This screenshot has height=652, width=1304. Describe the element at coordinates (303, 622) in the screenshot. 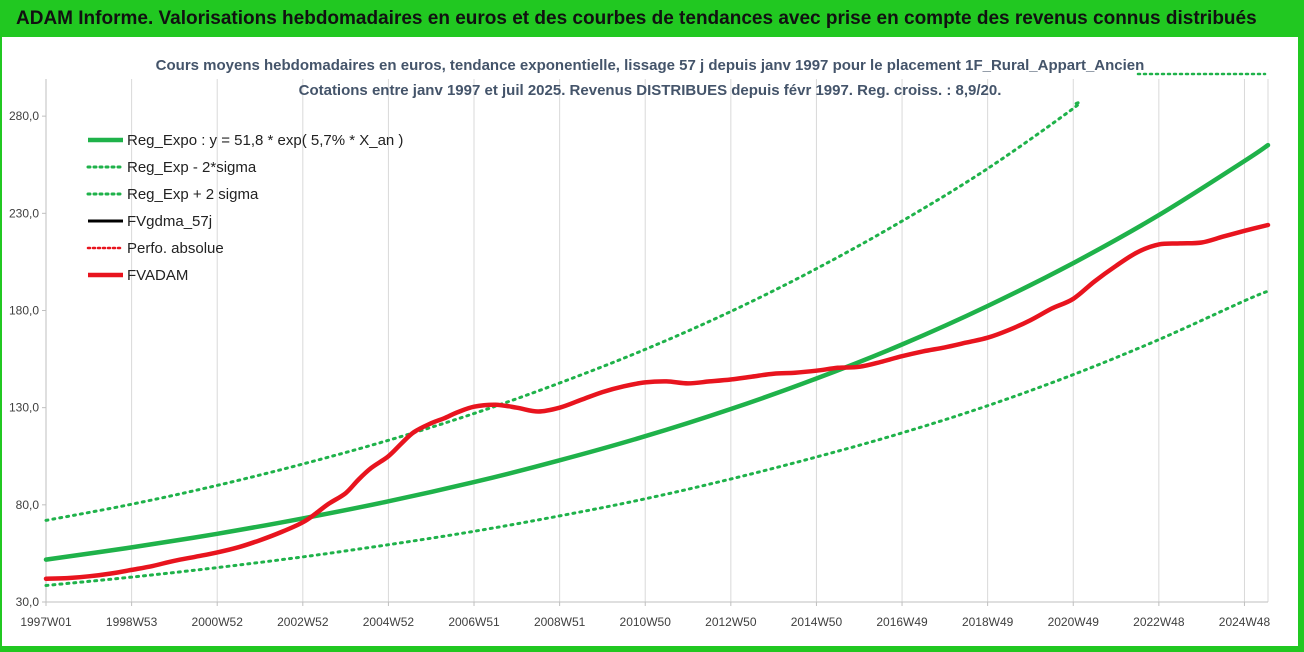

I see `x-tick-label-3: 2002W52` at that location.